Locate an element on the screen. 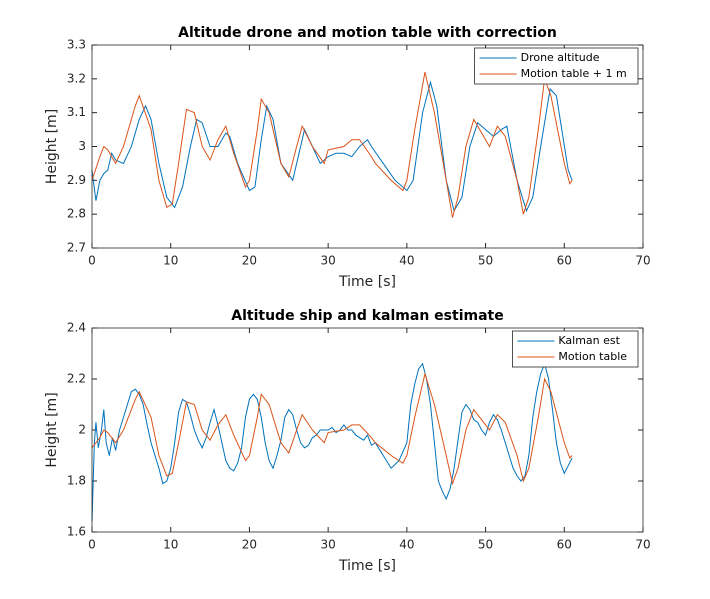 The width and height of the screenshot is (710, 599). chart-title: Altitude ship and kalman estimate is located at coordinates (367, 316).